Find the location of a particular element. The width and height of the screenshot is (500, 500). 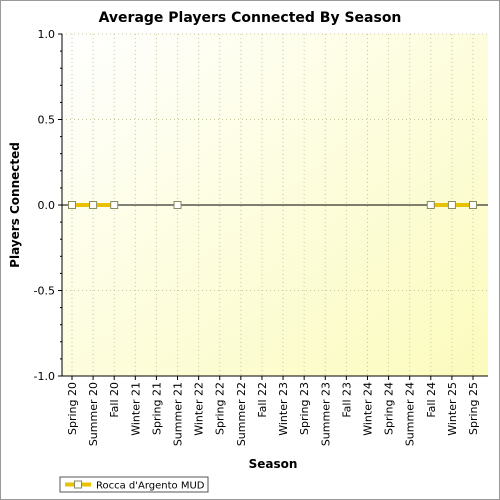

chart-title: Average Players Connected By Season is located at coordinates (250, 18).